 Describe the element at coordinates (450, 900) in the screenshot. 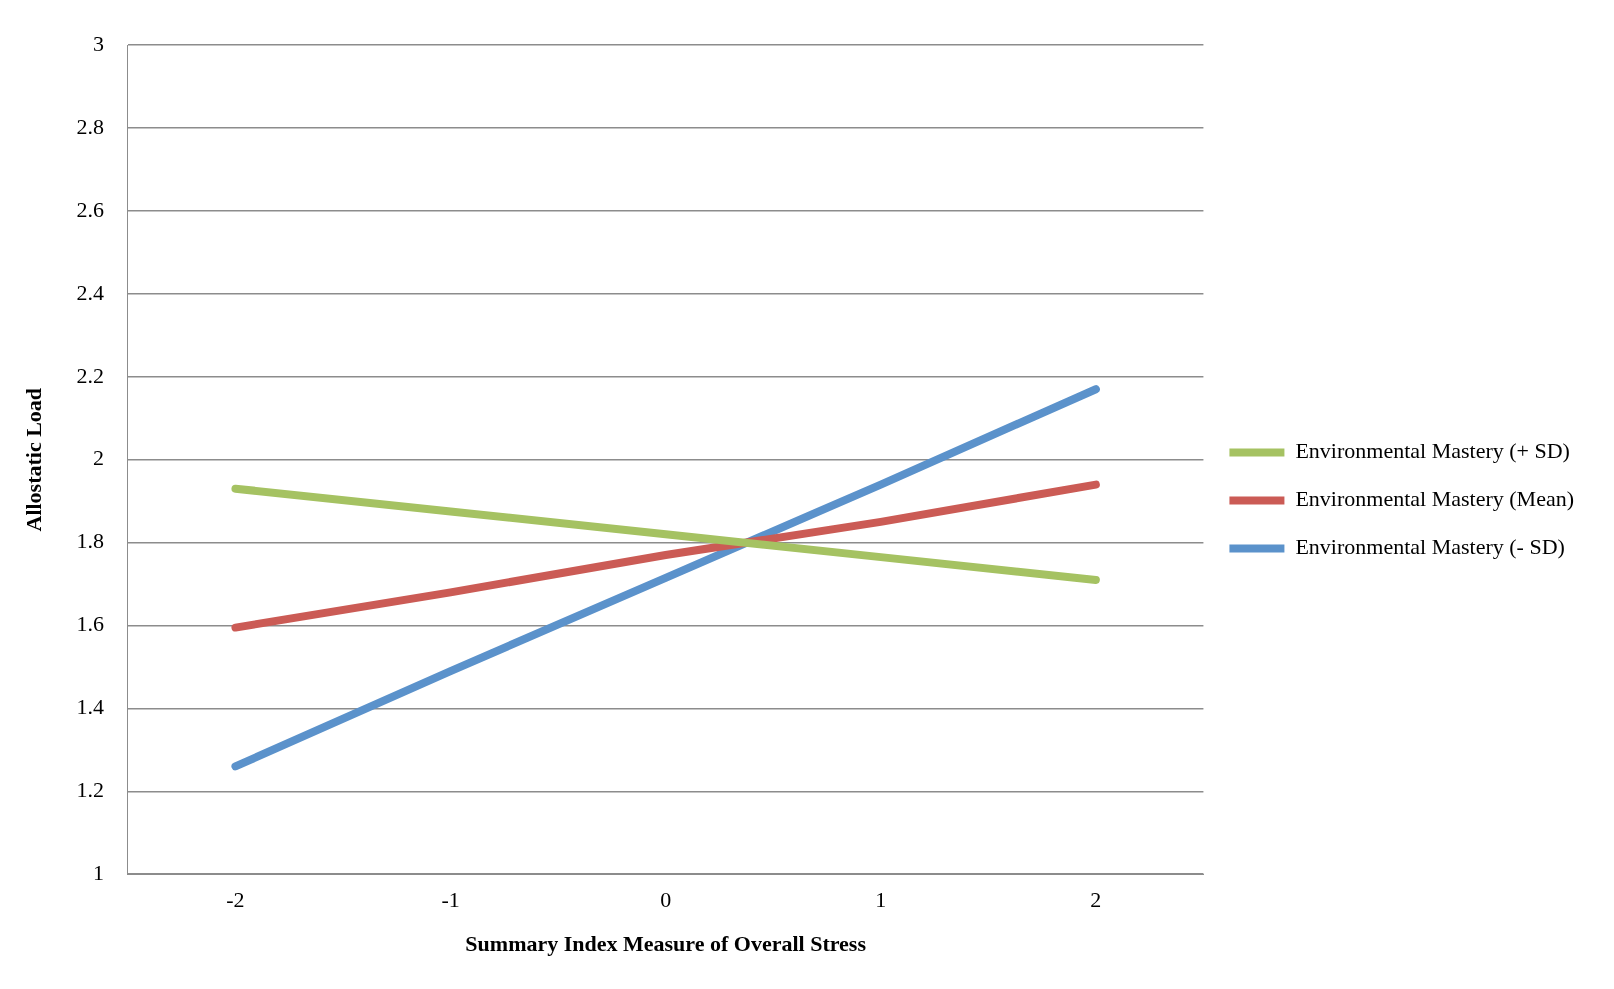

I see `x-tick-label: -1` at that location.